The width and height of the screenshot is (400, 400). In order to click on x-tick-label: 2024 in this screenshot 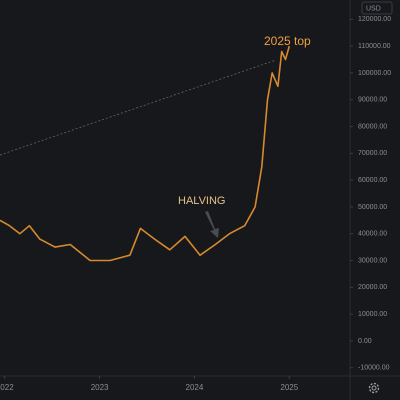, I will do `click(195, 387)`.